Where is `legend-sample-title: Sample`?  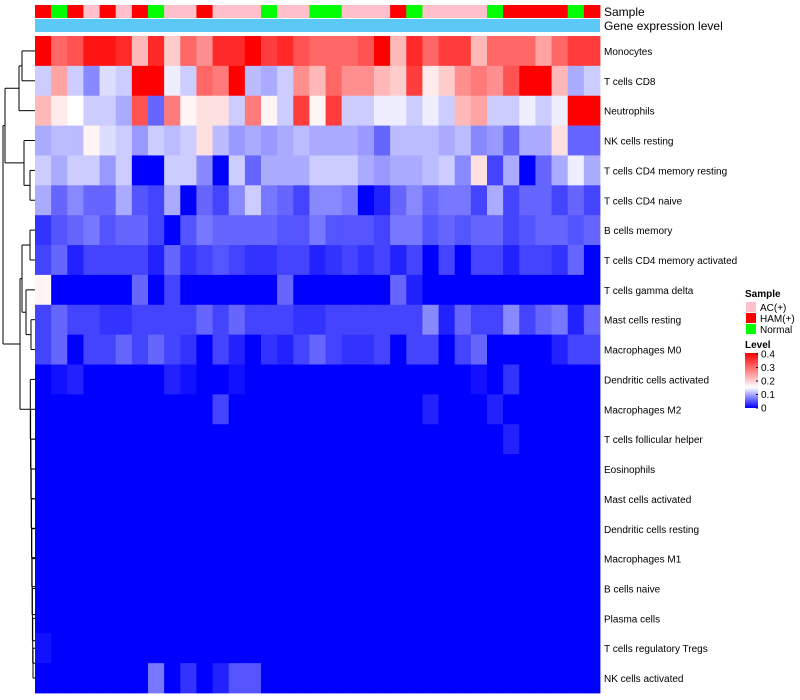
legend-sample-title: Sample is located at coordinates (763, 294).